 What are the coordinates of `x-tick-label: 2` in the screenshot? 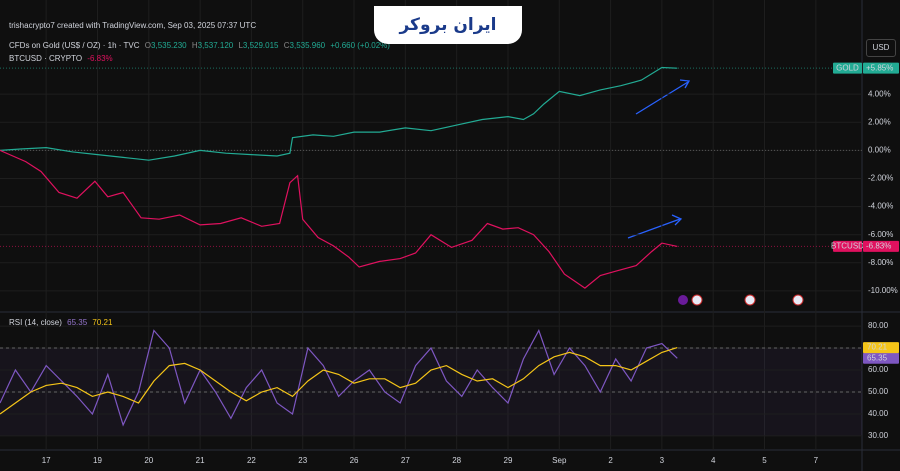 It's located at (610, 460).